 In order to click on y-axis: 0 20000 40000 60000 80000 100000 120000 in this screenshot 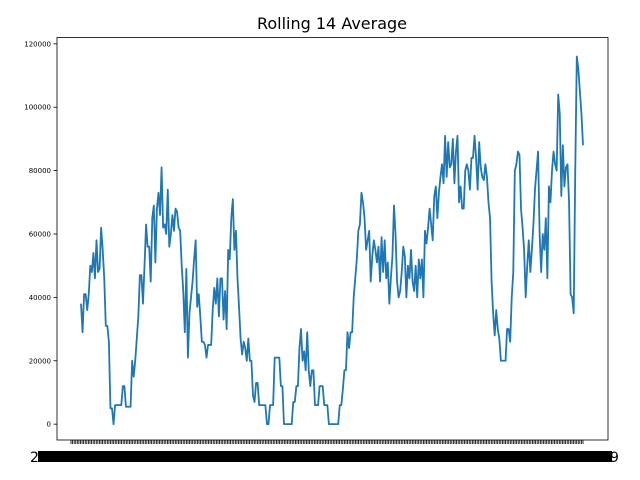, I will do `click(40, 234)`.